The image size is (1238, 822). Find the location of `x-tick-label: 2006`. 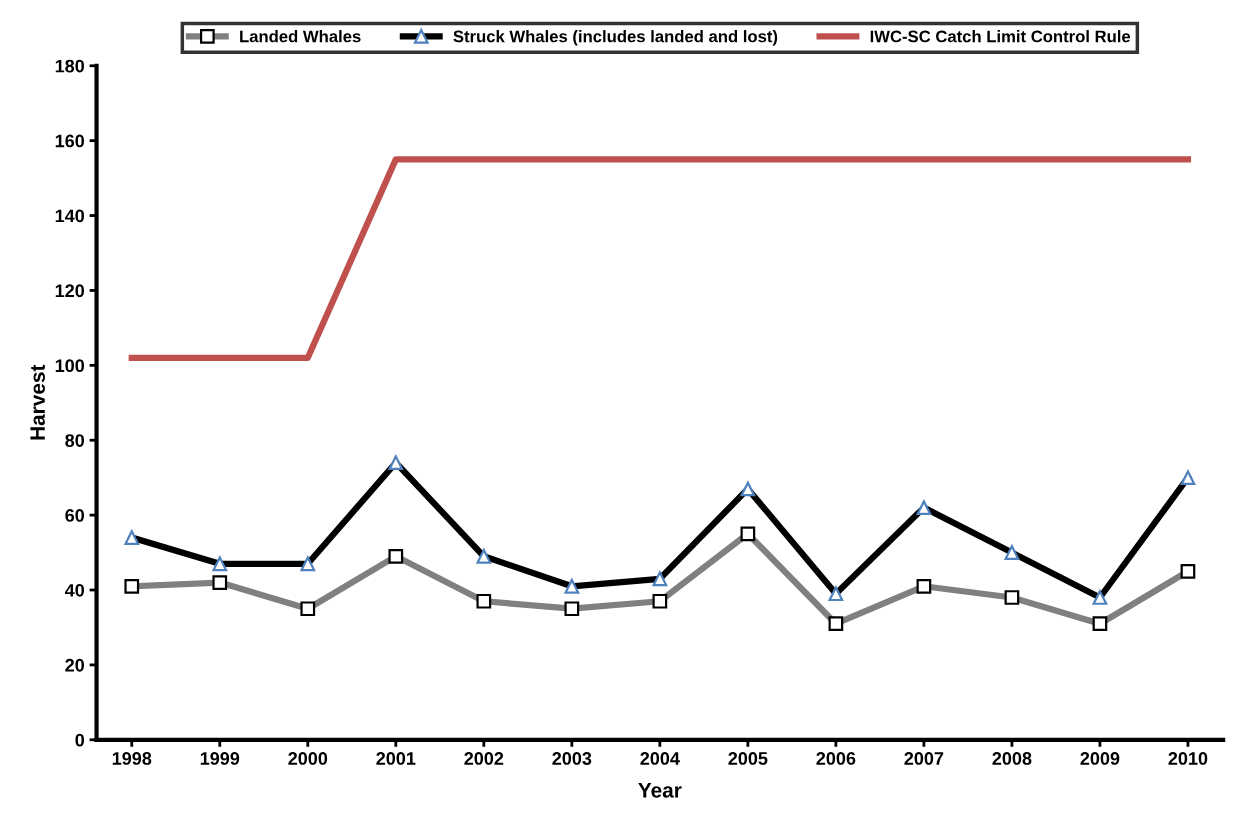

x-tick-label: 2006 is located at coordinates (836, 758).